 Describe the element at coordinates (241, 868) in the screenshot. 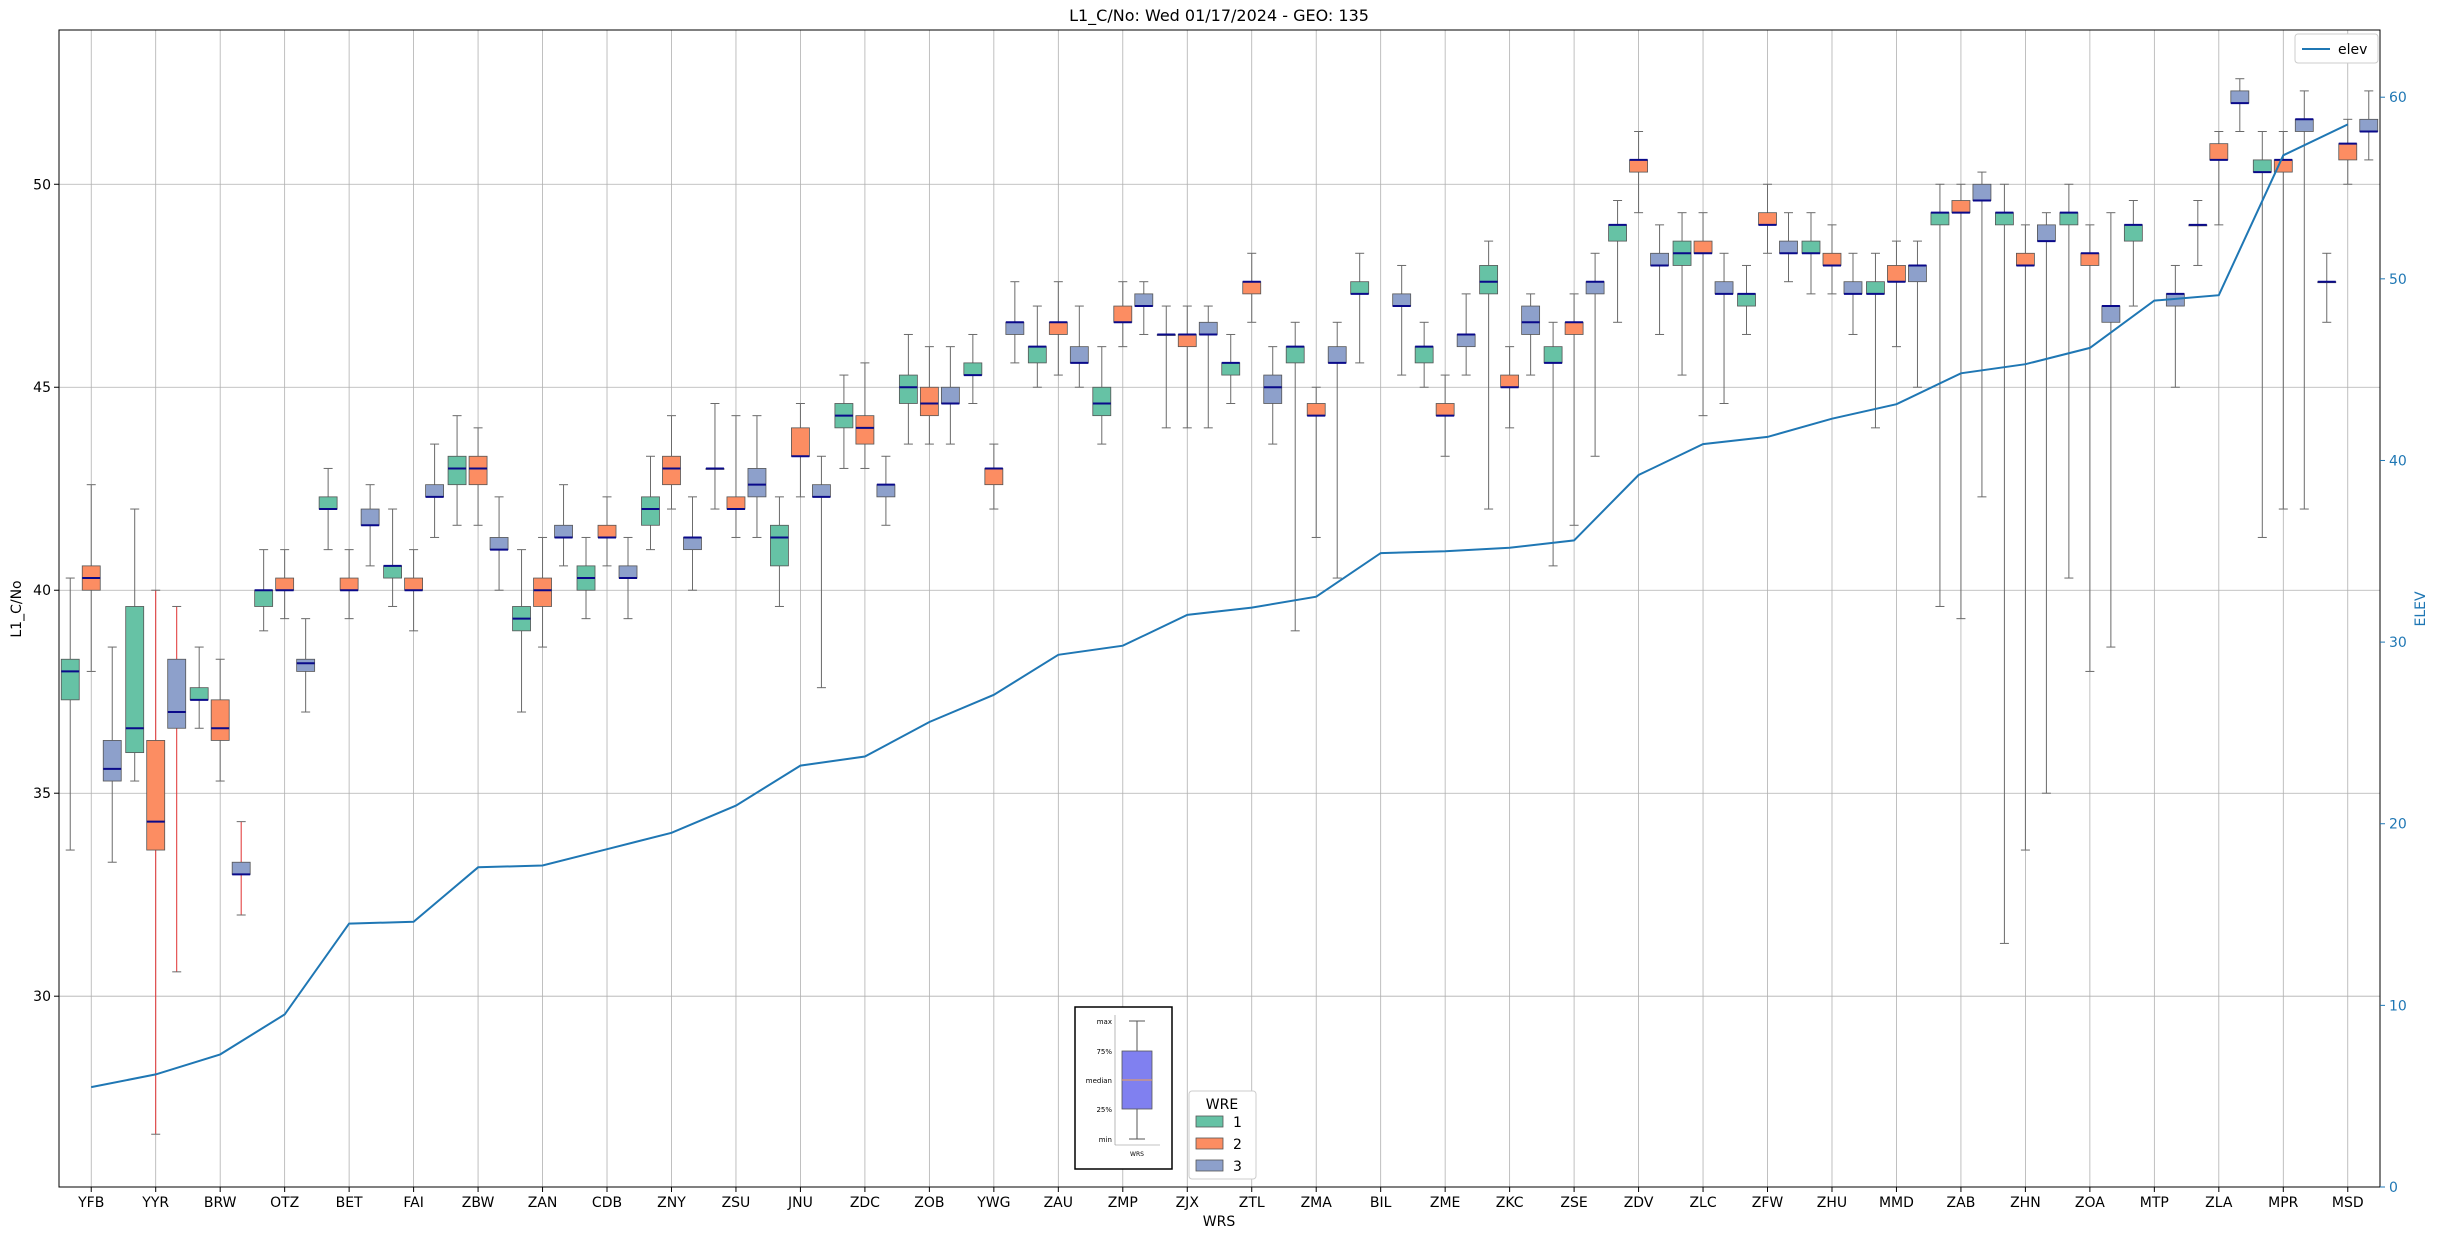

I see `box-brw-wre3` at that location.